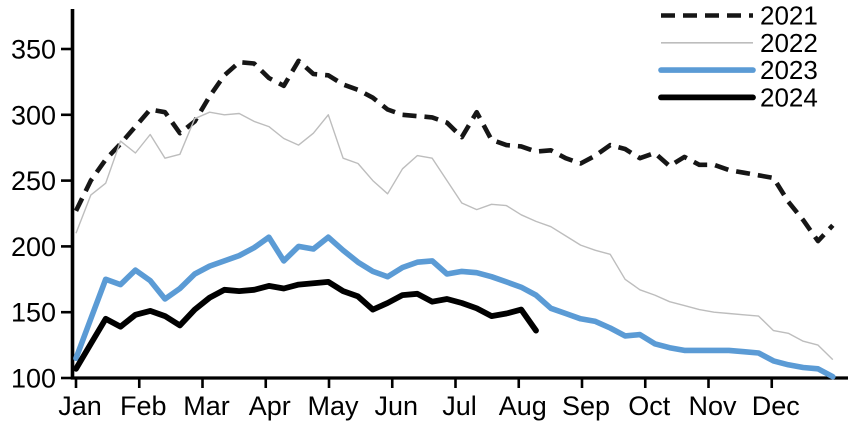  Describe the element at coordinates (523, 406) in the screenshot. I see `x-tick-label: Aug` at that location.